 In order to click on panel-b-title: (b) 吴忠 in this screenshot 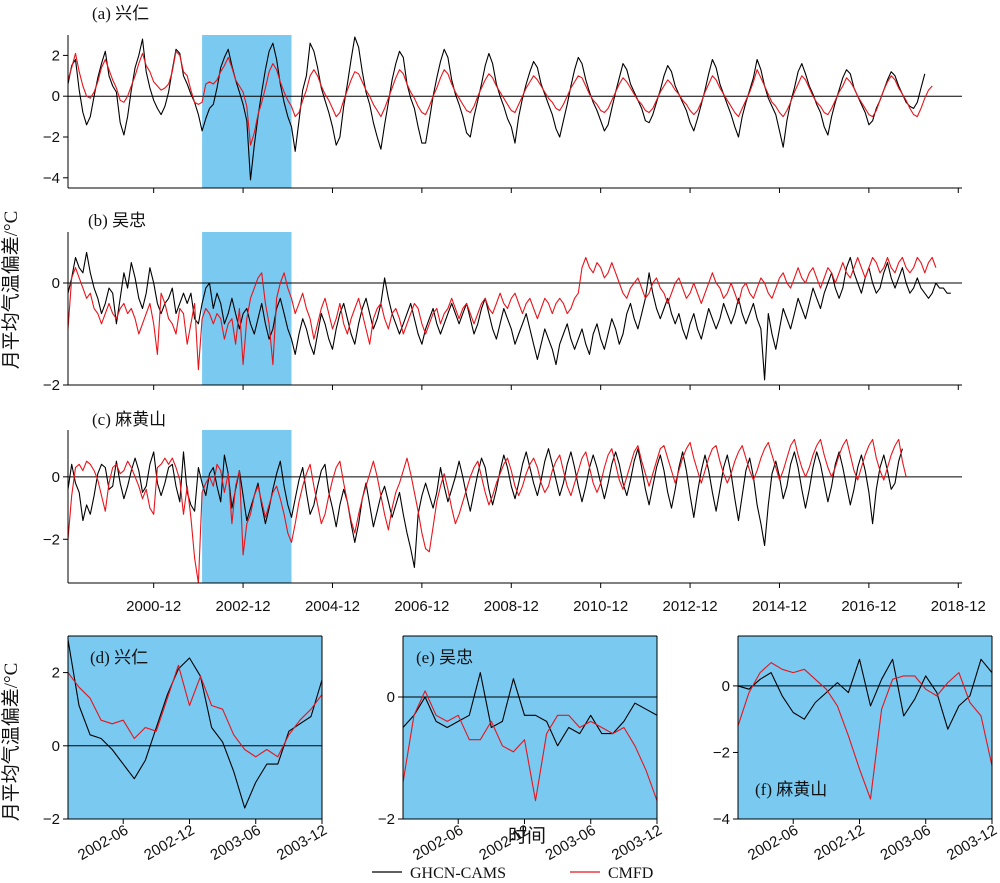, I will do `click(117, 220)`.